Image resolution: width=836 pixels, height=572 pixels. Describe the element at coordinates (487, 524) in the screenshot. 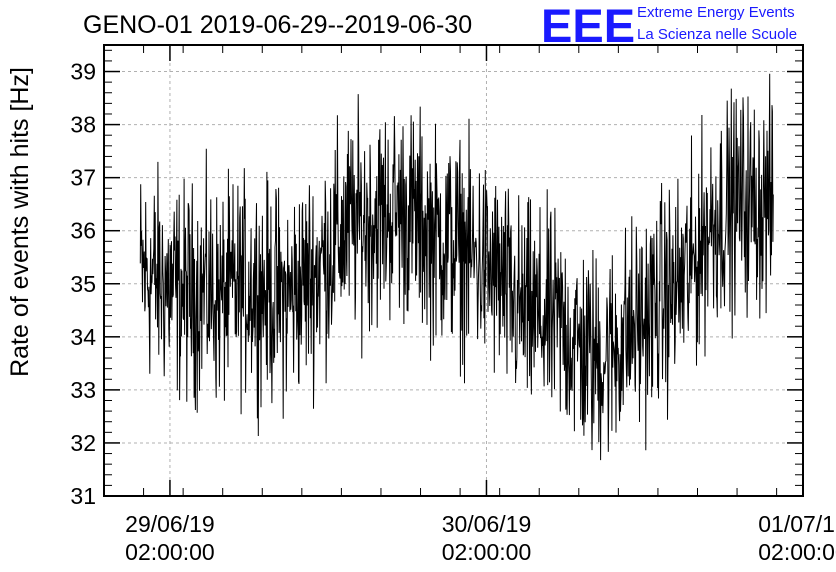

I see `x-tick-date: 30/06/19` at that location.